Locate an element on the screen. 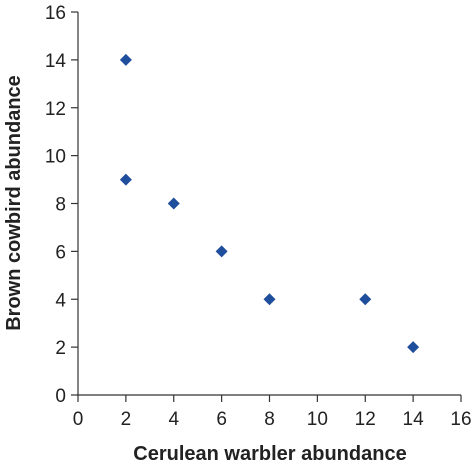  y-tick-label: 10 is located at coordinates (55, 157).